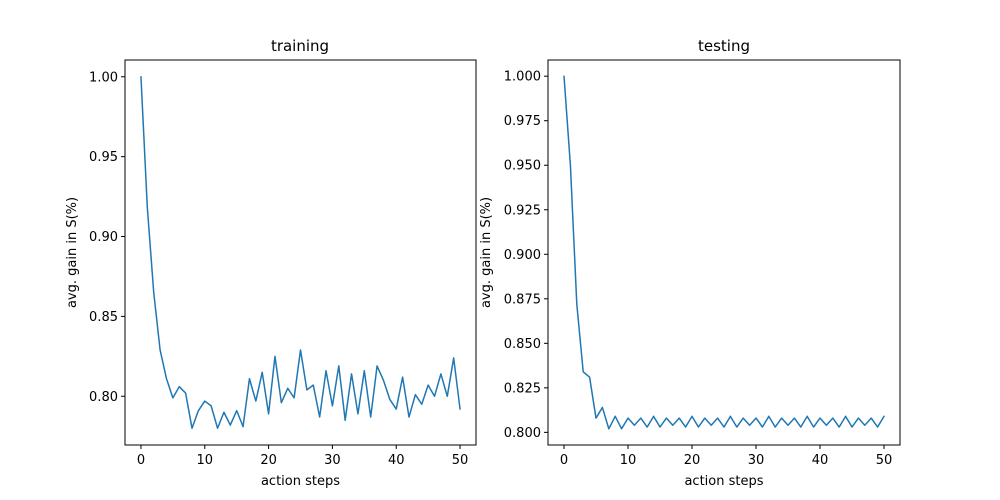 Image resolution: width=1000 pixels, height=500 pixels. Describe the element at coordinates (522, 299) in the screenshot. I see `y-tick-label: 0.875` at that location.